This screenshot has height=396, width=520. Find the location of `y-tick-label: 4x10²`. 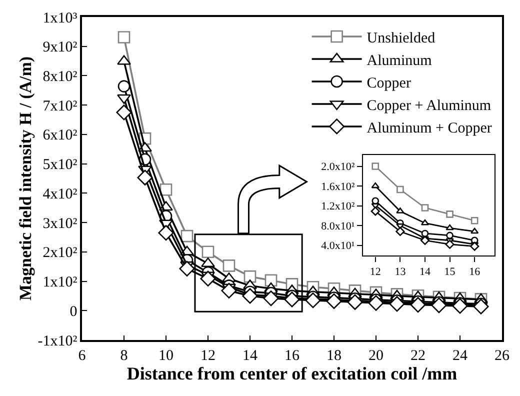

y-tick-label: 4x10² is located at coordinates (60, 194).